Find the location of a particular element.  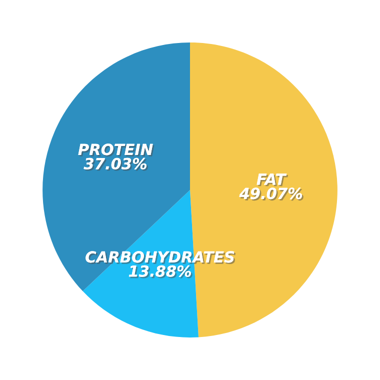

slice-label: PROTEIN is located at coordinates (116, 150).